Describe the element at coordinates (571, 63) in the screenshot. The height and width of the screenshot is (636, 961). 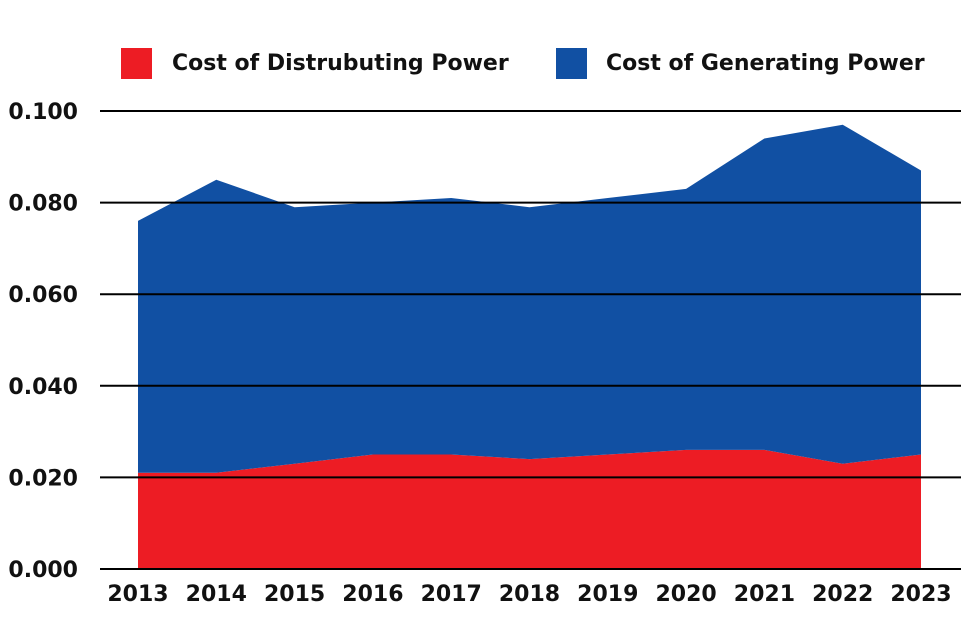
I see `legend-swatch-generating` at that location.